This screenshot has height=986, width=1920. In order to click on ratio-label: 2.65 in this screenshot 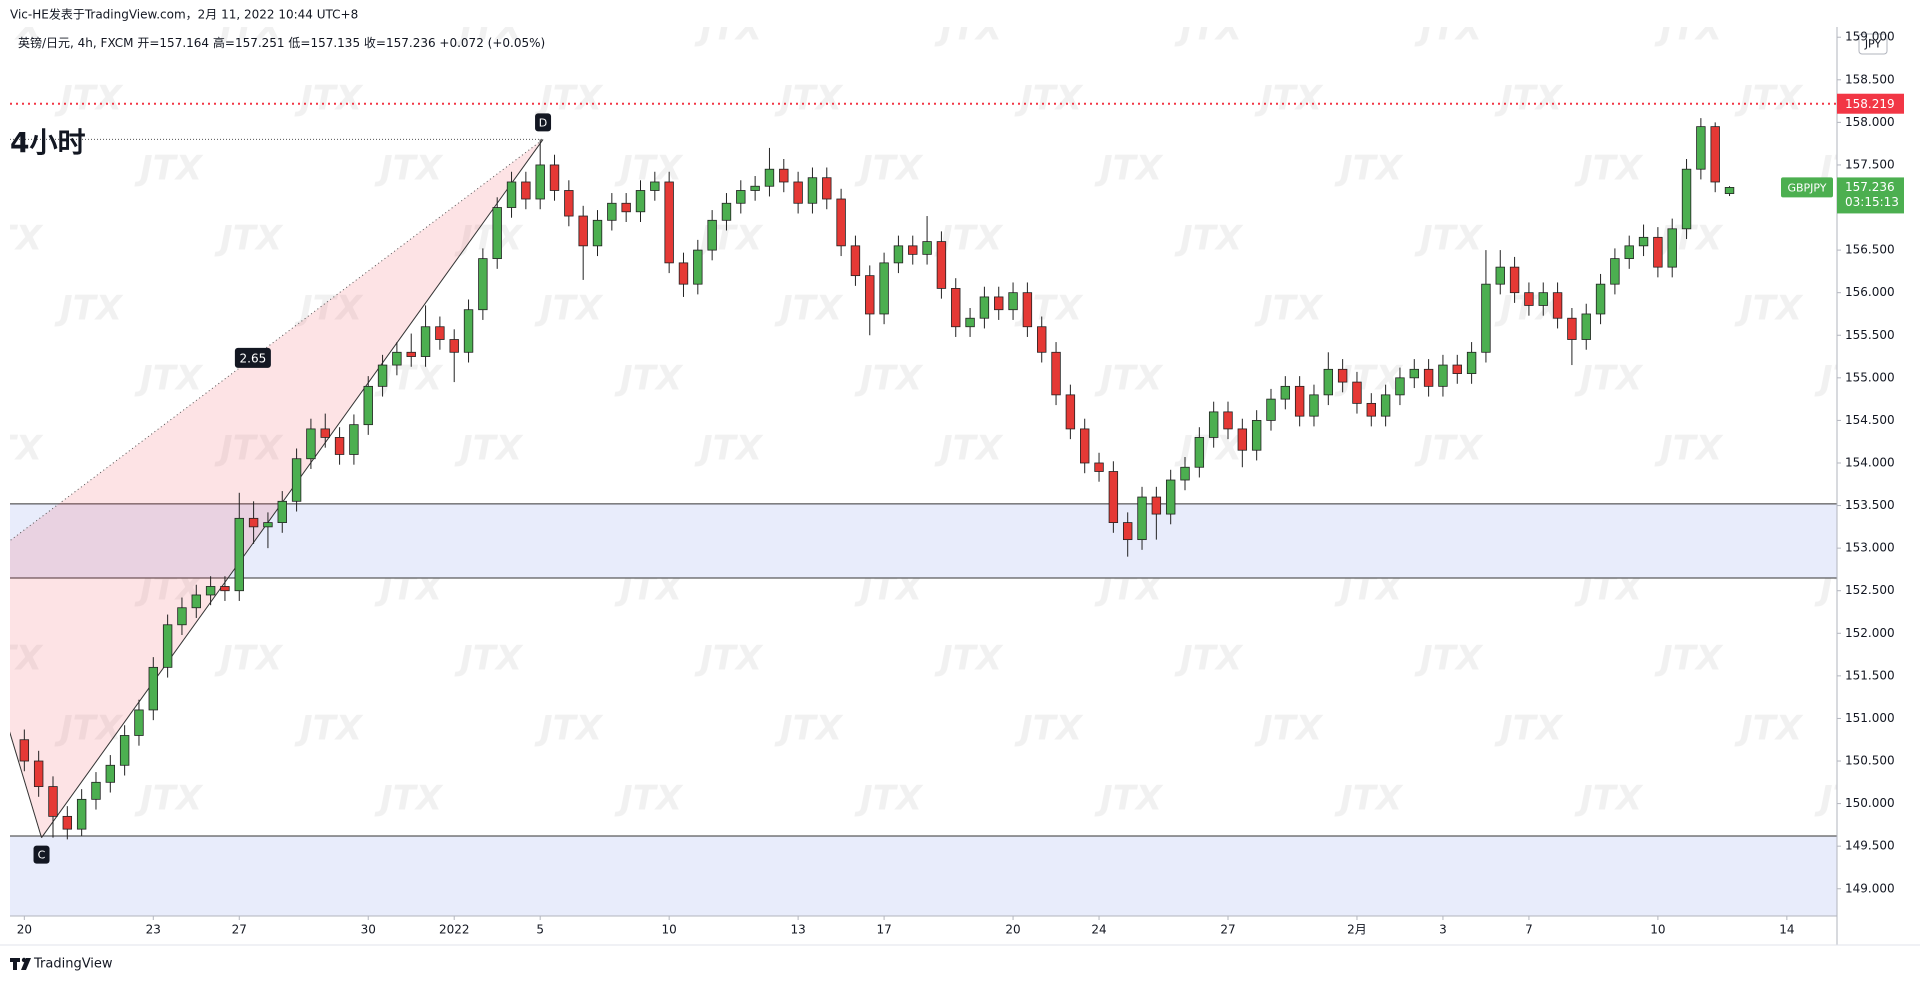, I will do `click(253, 358)`.